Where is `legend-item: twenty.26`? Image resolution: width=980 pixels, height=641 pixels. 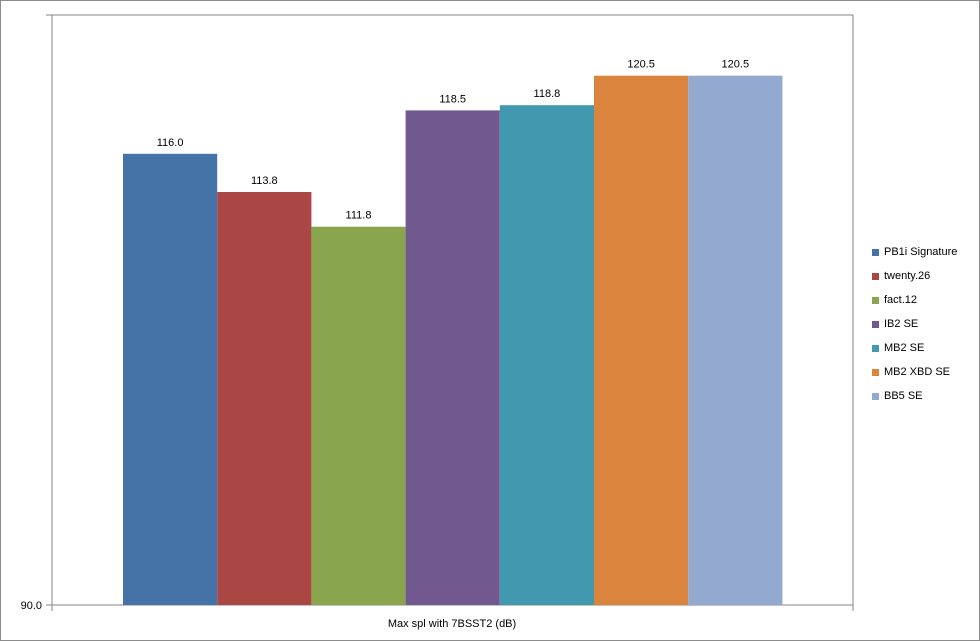 legend-item: twenty.26 is located at coordinates (924, 276).